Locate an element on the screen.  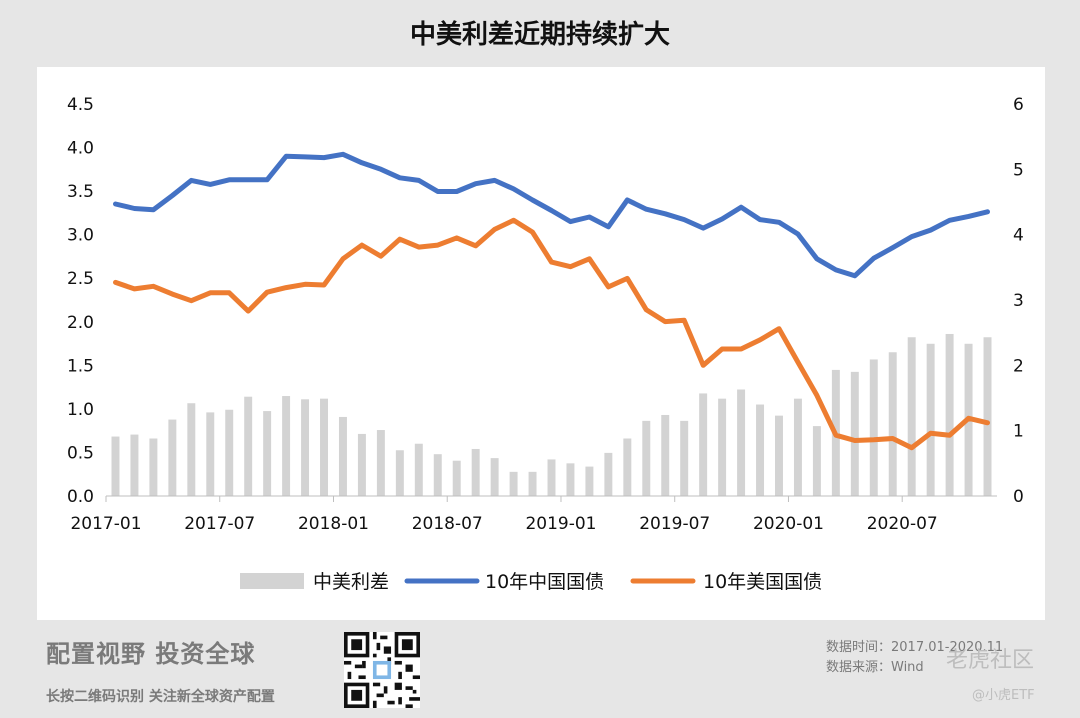
watermark-sub: @小虎ETF is located at coordinates (1003, 695).